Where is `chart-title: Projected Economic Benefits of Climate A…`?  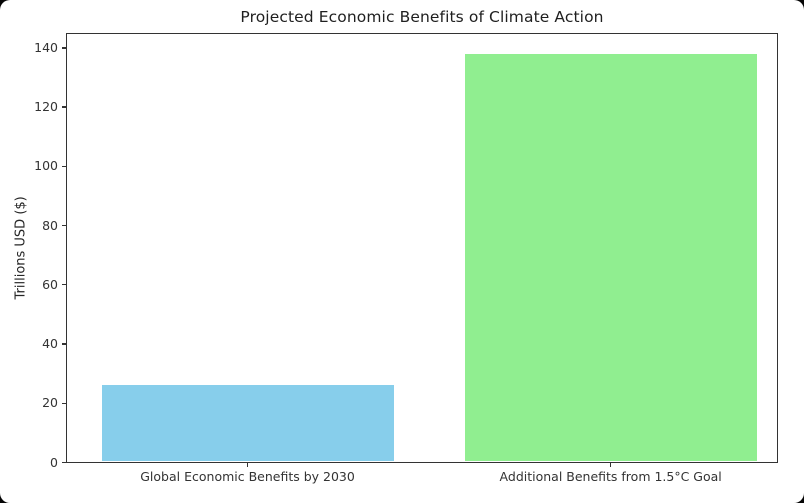
chart-title: Projected Economic Benefits of Climate A… is located at coordinates (422, 17).